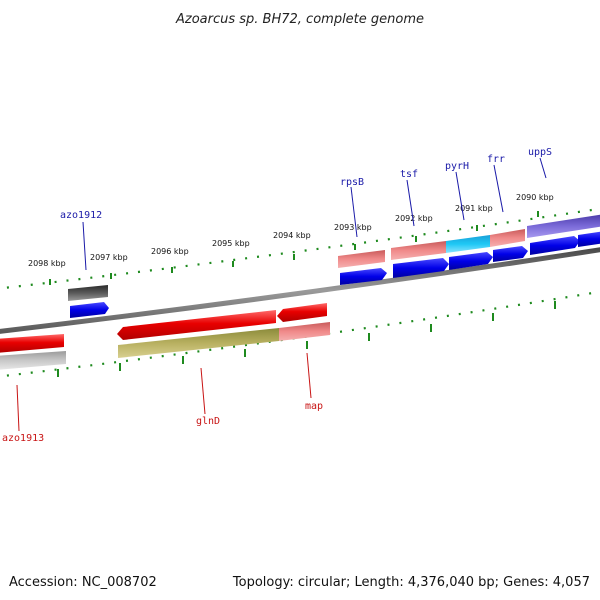 The height and width of the screenshot is (600, 600). Describe the element at coordinates (535, 197) in the screenshot. I see `scale-label: 2090 kbp` at that location.